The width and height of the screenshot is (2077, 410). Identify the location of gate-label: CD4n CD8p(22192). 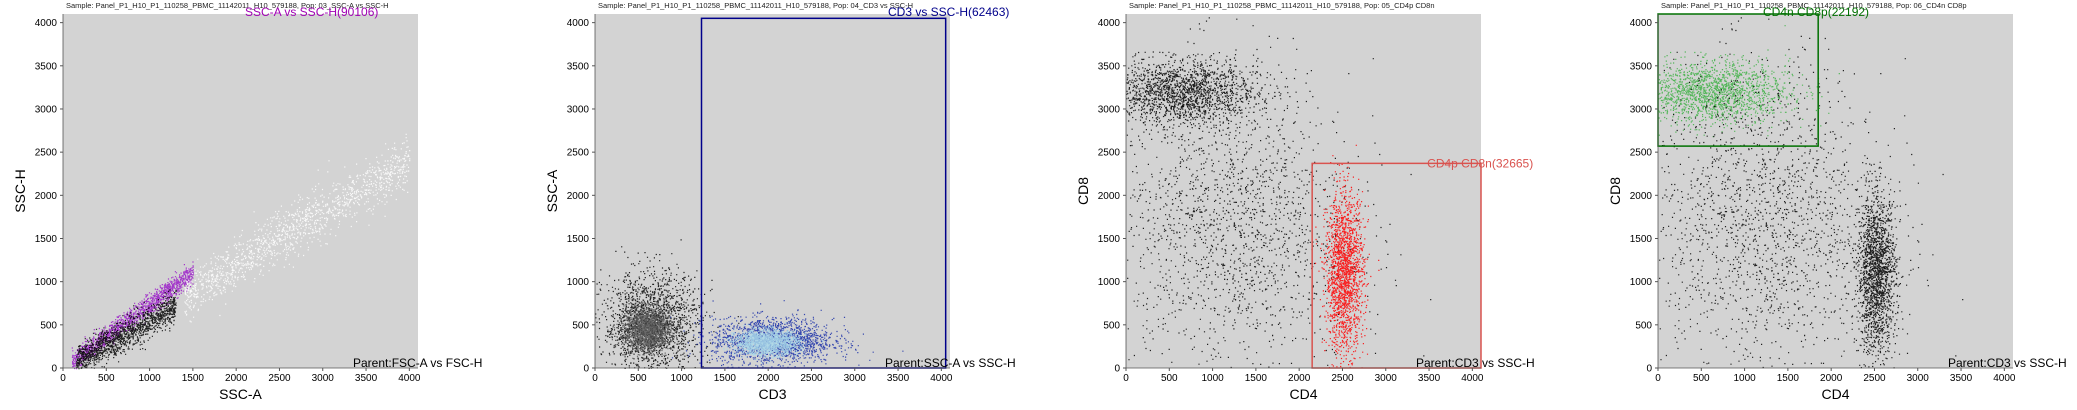
(1816, 12).